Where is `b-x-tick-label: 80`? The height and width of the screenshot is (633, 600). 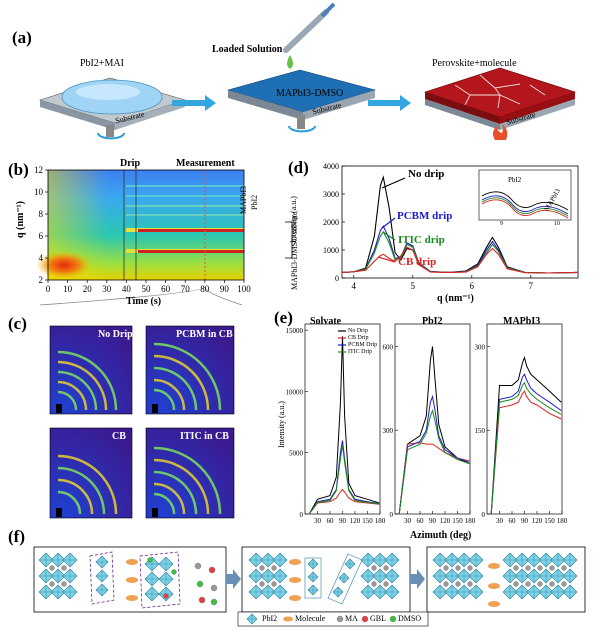
b-x-tick-label: 80 is located at coordinates (205, 289).